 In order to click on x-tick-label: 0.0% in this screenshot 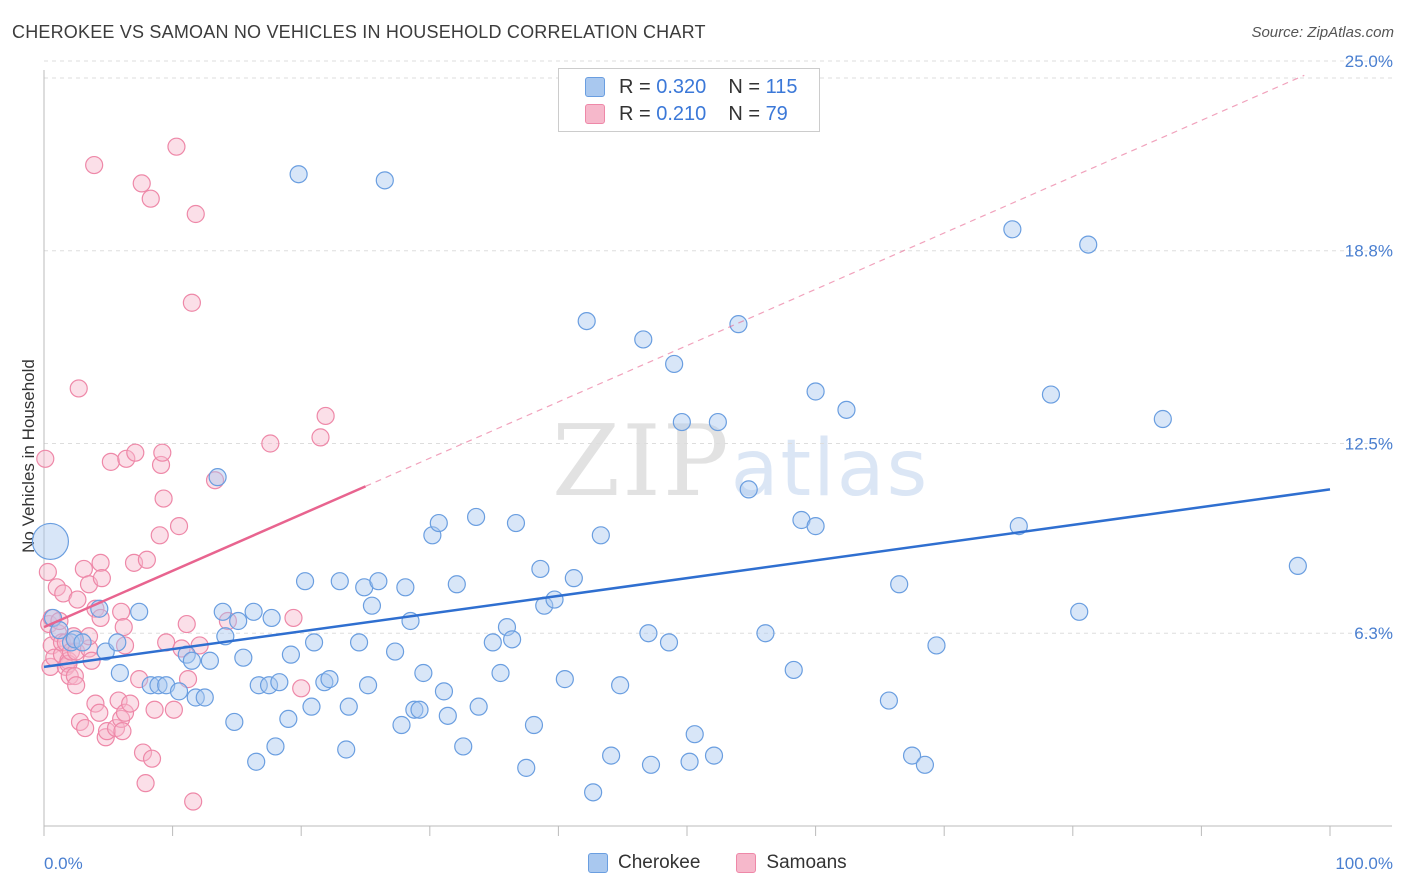, I will do `click(63, 863)`.